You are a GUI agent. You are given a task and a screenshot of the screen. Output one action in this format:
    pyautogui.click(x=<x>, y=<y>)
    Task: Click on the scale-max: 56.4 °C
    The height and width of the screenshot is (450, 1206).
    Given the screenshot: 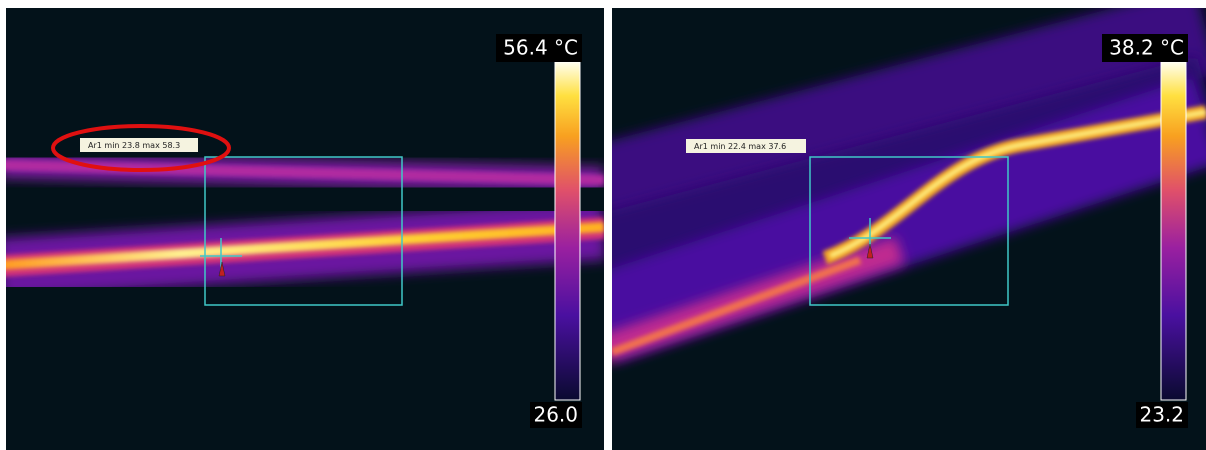 What is the action you would take?
    pyautogui.click(x=540, y=48)
    